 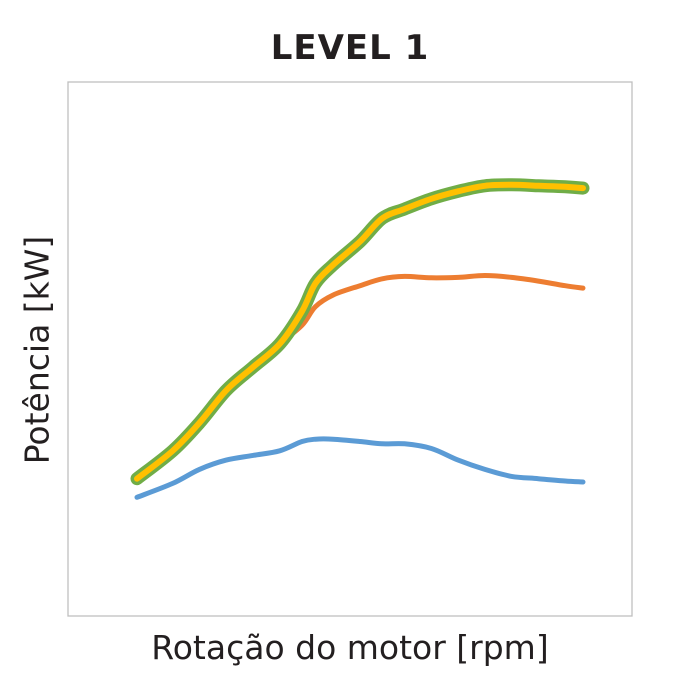 What do you see at coordinates (350, 48) in the screenshot?
I see `chart-title: LEVEL 1` at bounding box center [350, 48].